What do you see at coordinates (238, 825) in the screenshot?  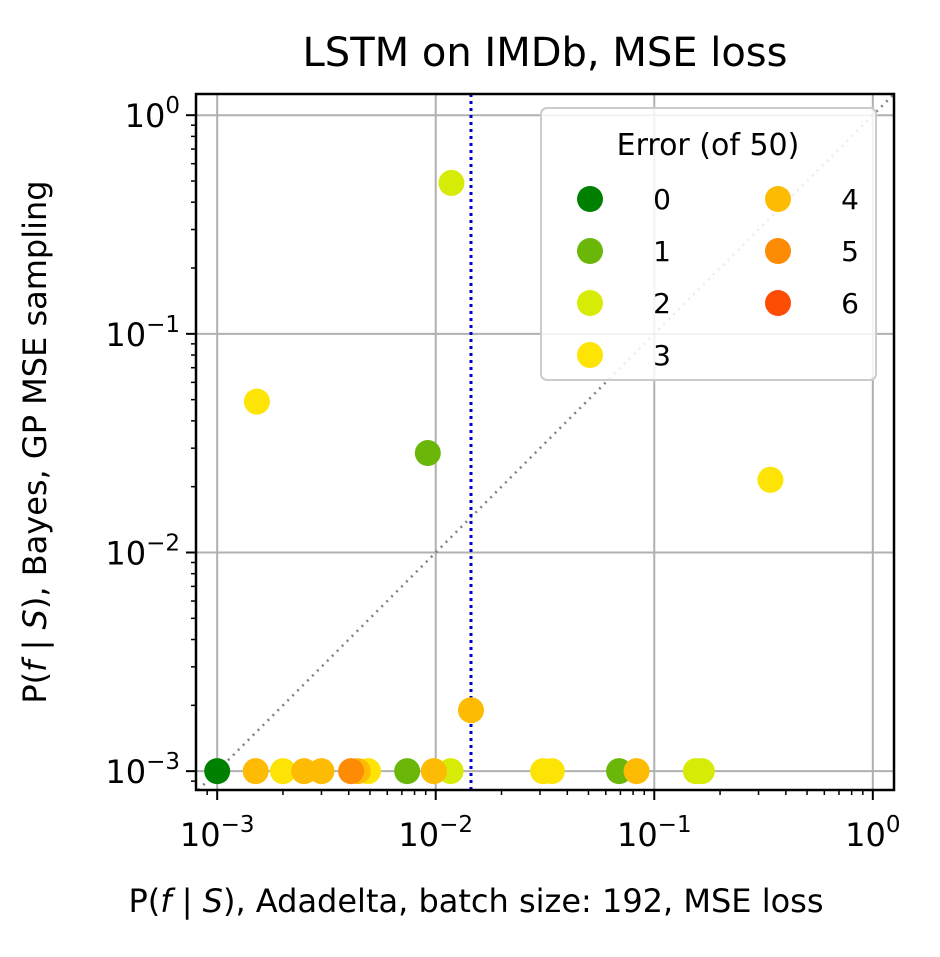 I see `x-tick-exponent: −3` at bounding box center [238, 825].